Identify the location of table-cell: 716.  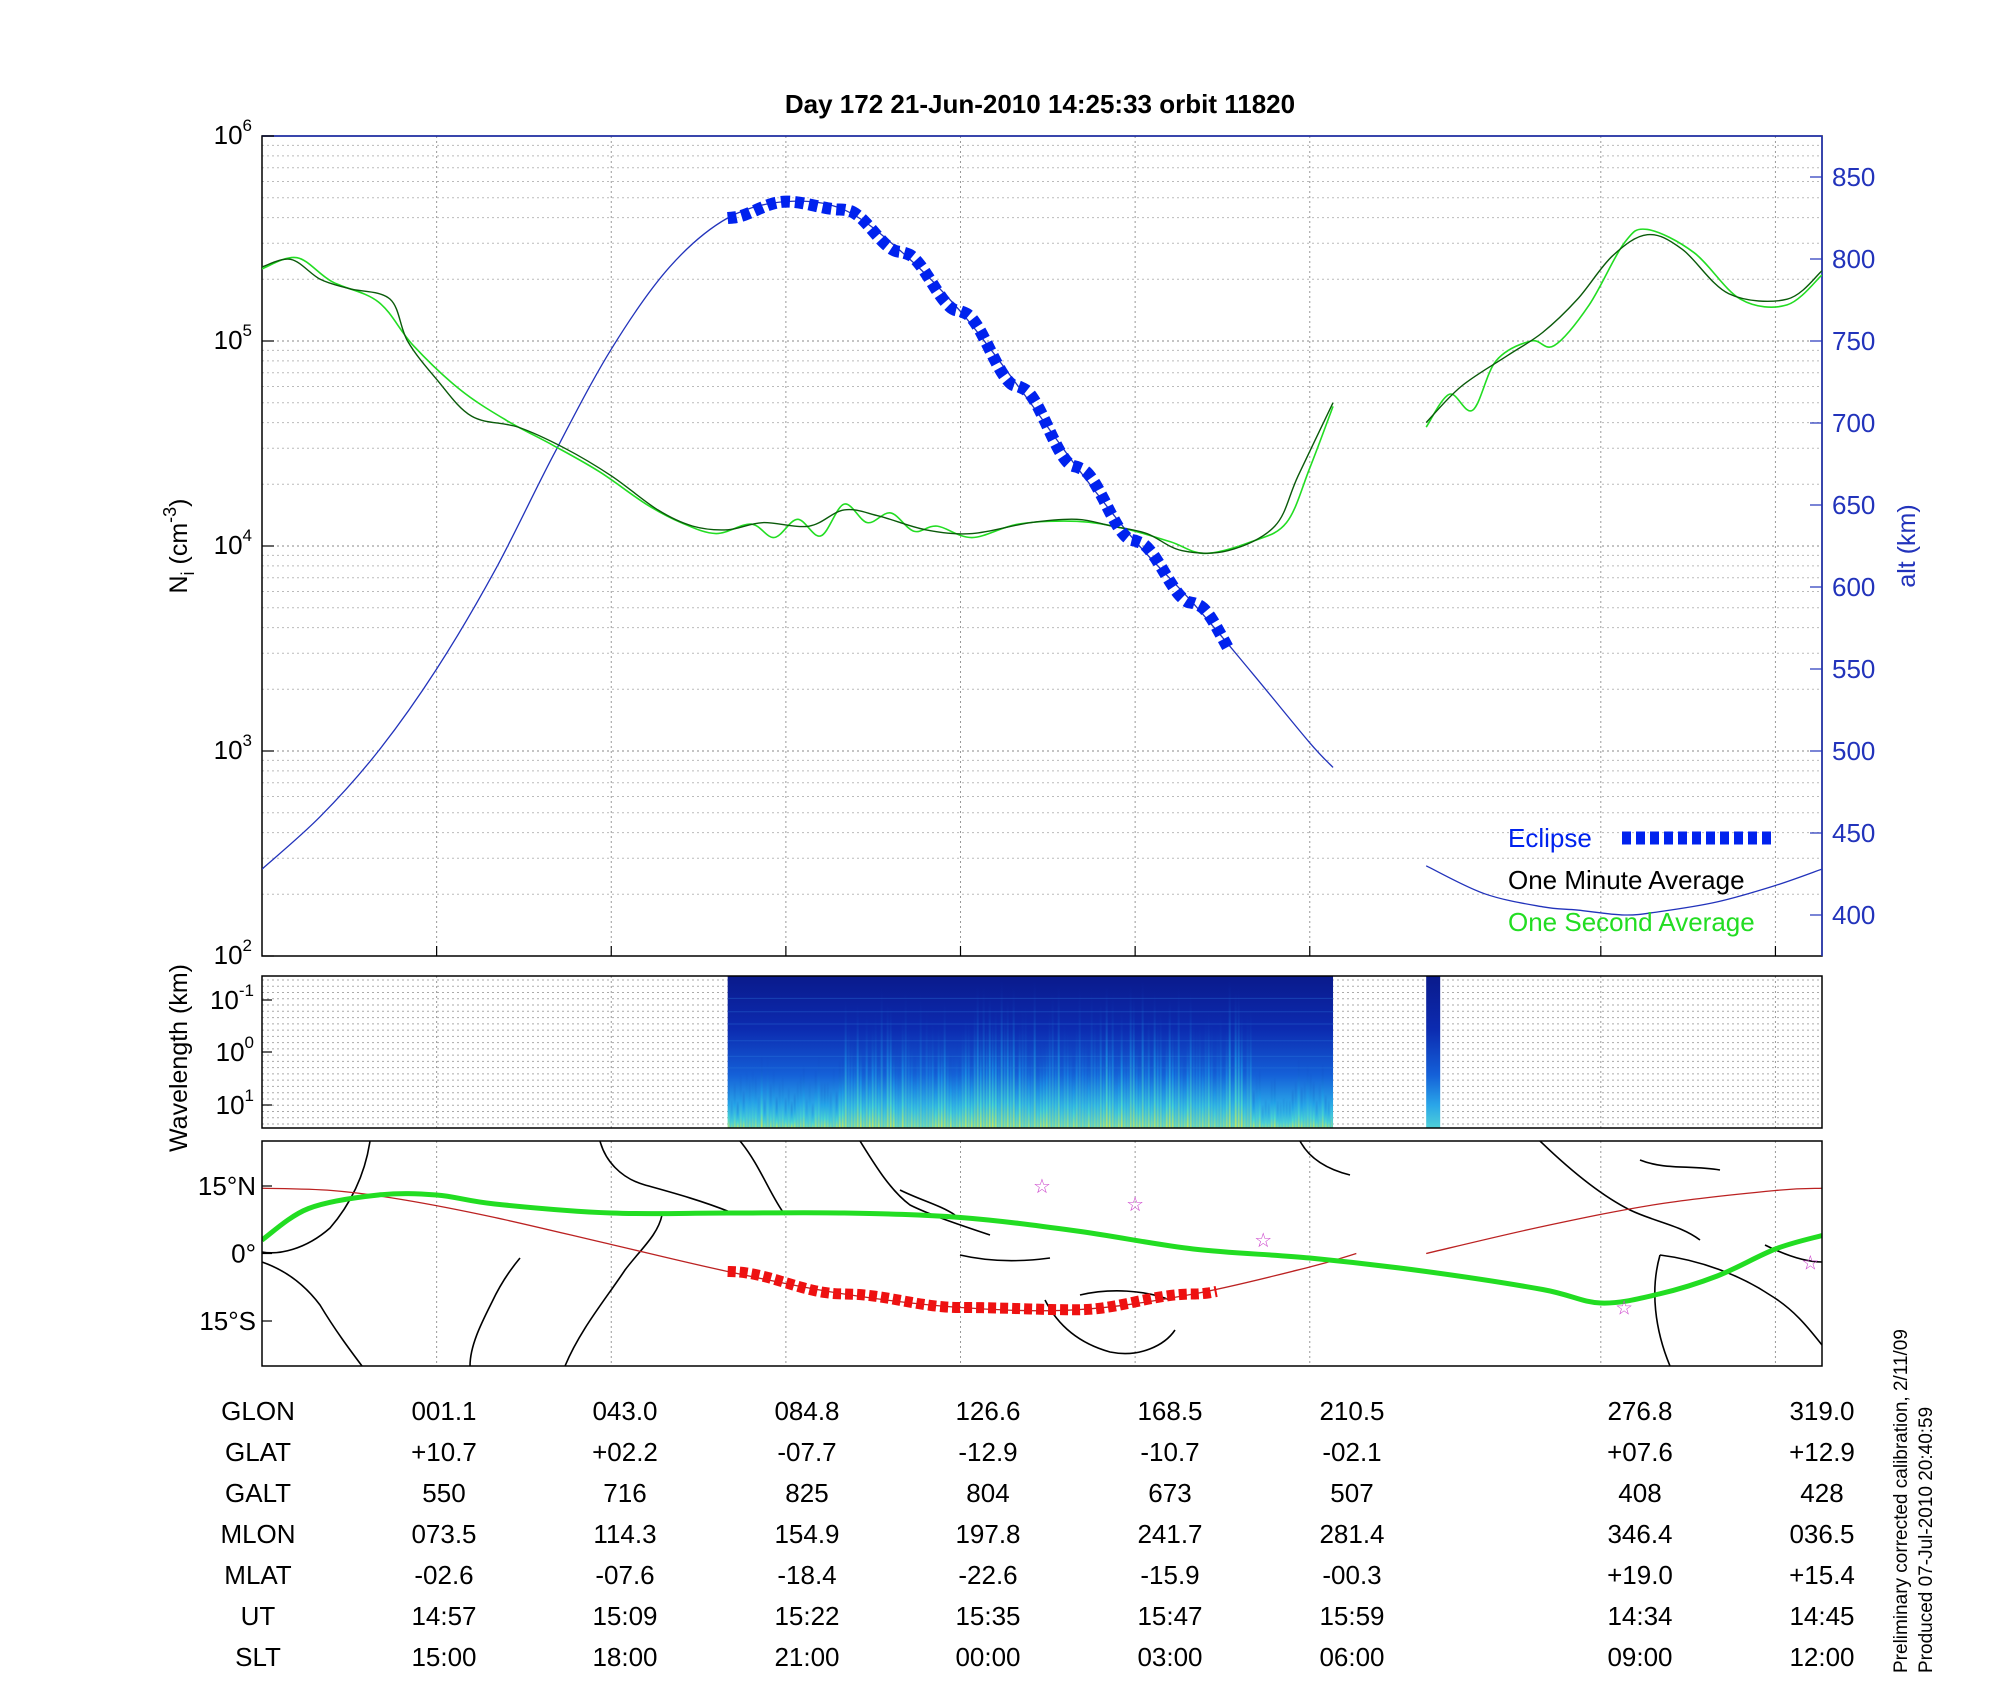
(624, 1493).